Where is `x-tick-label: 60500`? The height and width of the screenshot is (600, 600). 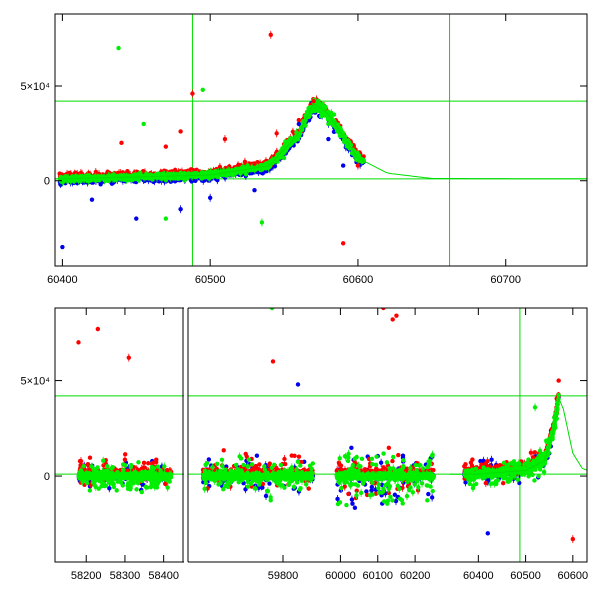 x-tick-label: 60500 is located at coordinates (210, 280).